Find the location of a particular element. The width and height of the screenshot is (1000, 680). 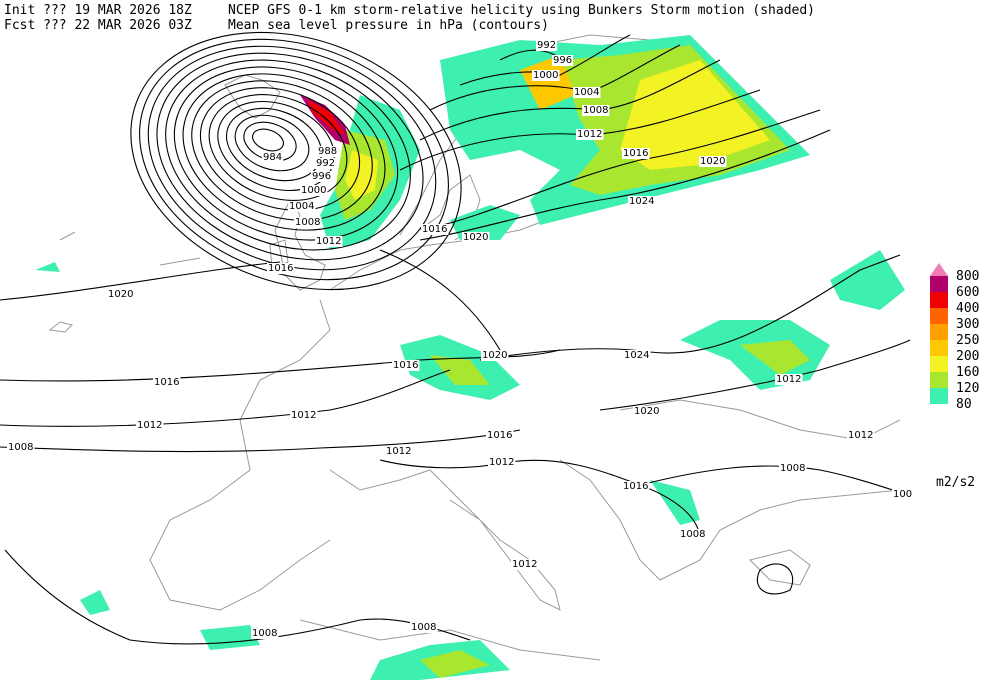

init-time: Init ??? 19 MAR 2026 18Z is located at coordinates (98, 10).